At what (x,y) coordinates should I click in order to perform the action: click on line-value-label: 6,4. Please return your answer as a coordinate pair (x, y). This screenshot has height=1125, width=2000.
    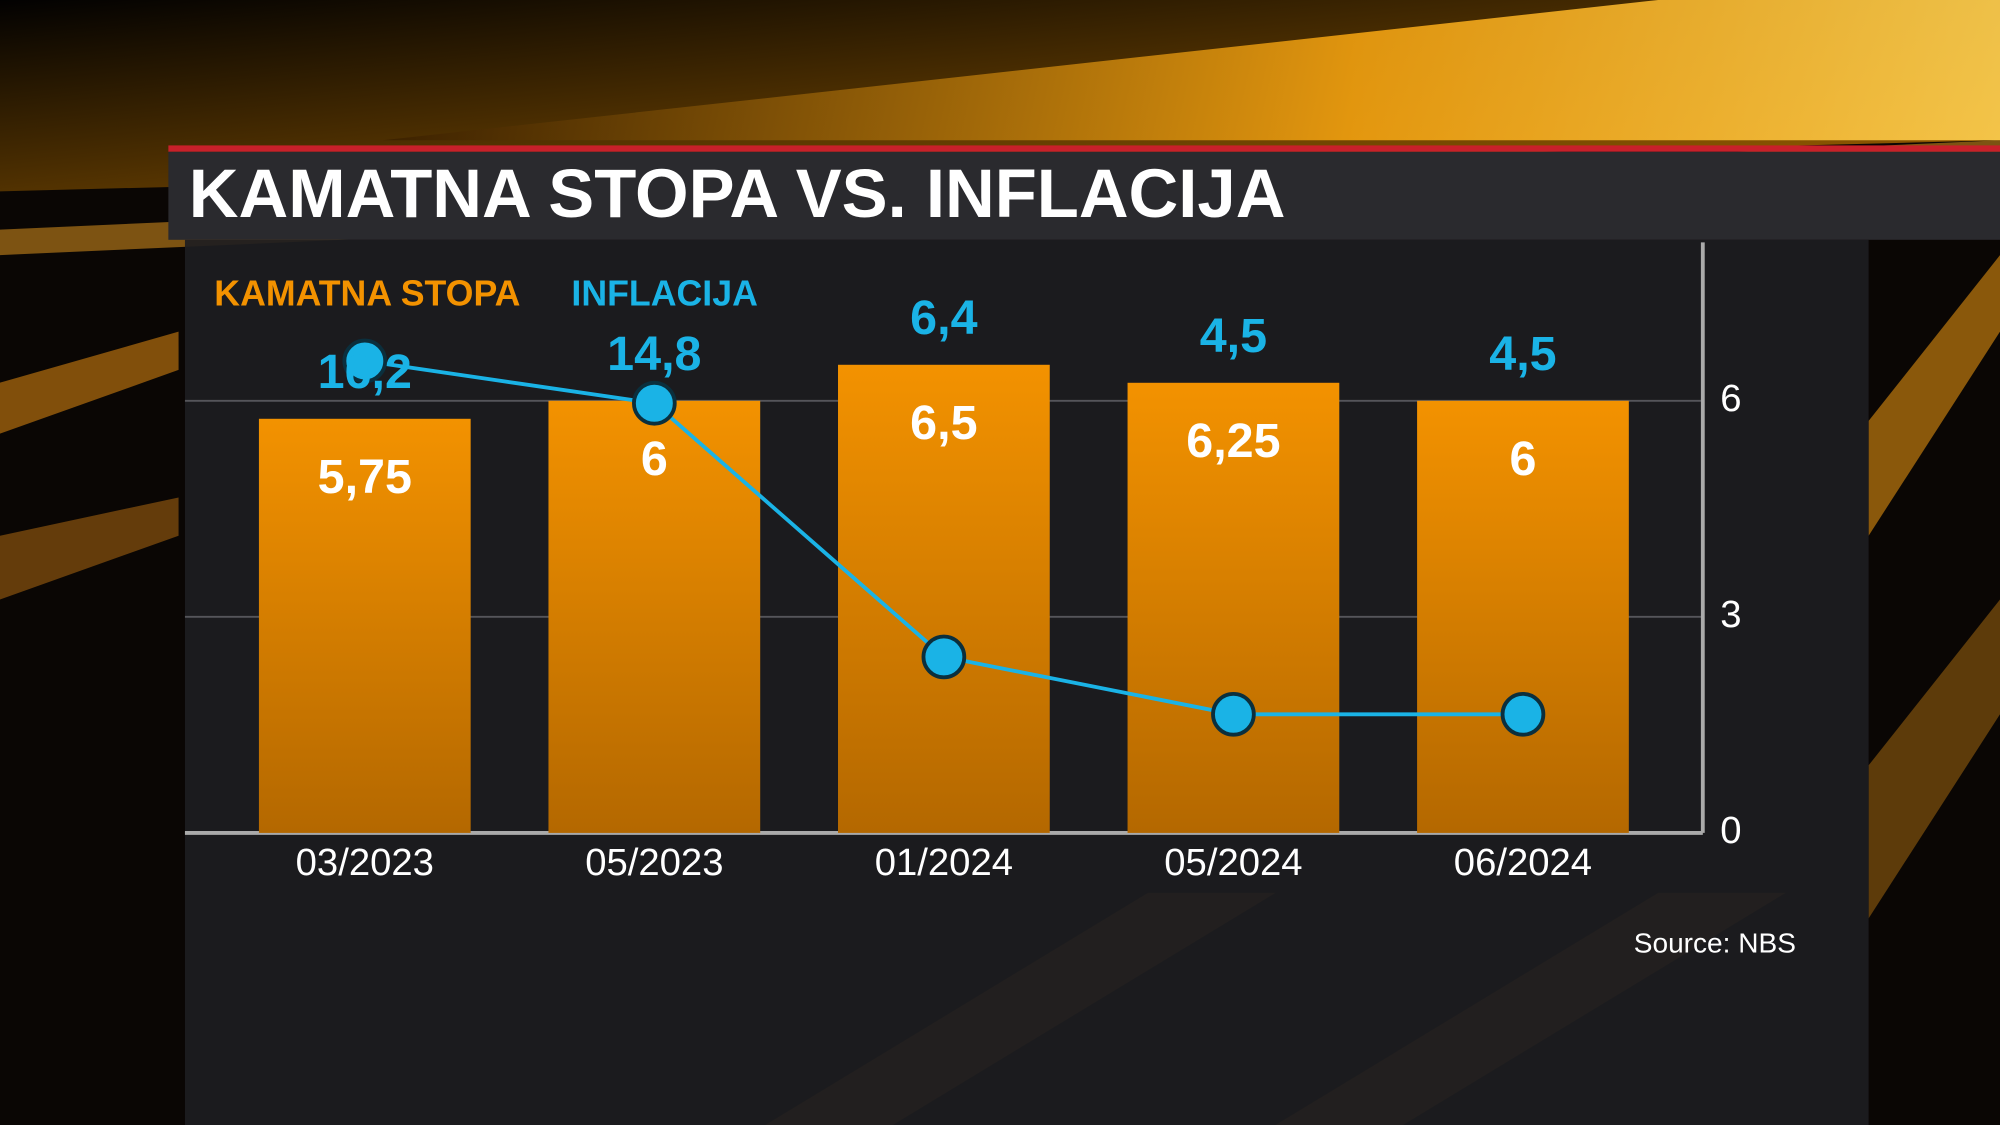
    Looking at the image, I should click on (943, 318).